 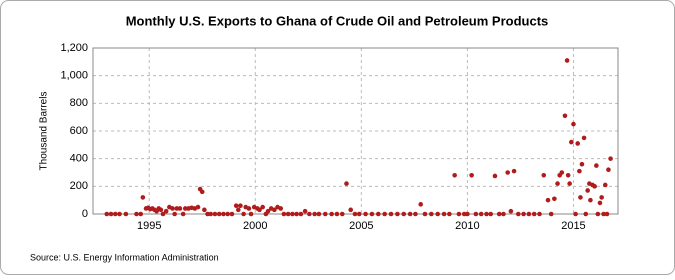 What do you see at coordinates (44, 131) in the screenshot?
I see `y-axis-label: Thousand Barrels` at bounding box center [44, 131].